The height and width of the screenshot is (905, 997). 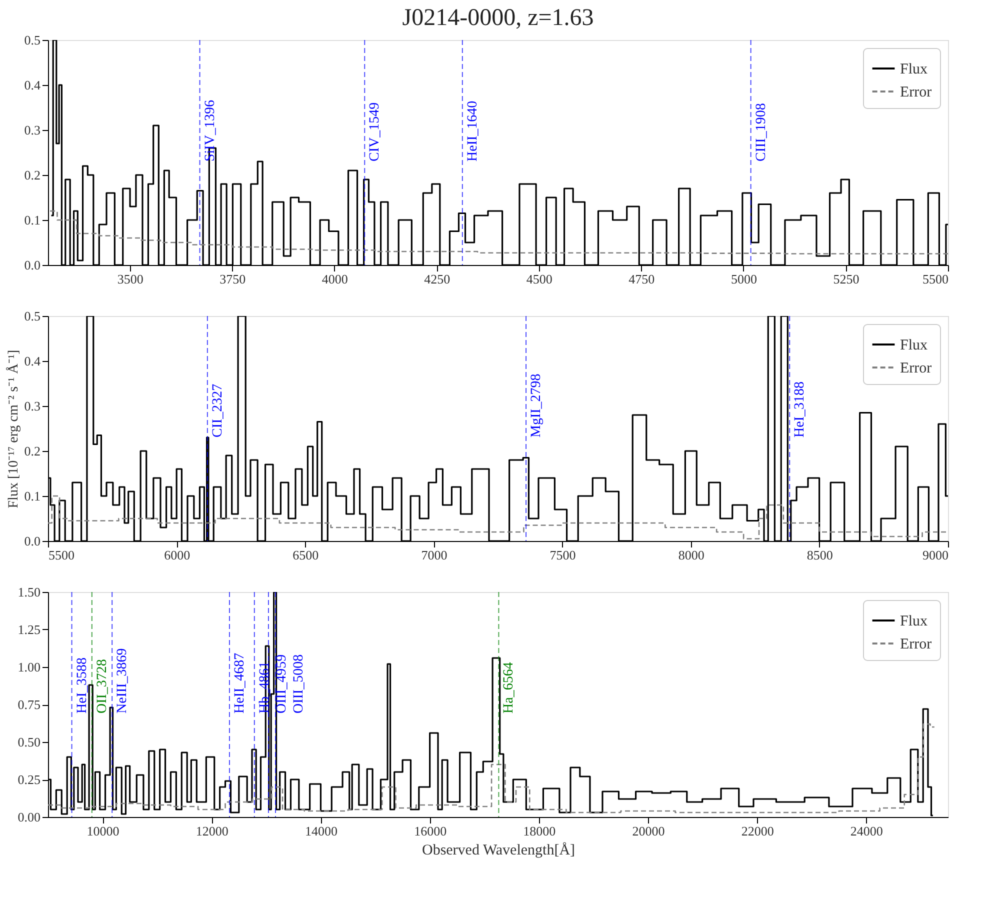 I want to click on ref-line-label: HeII_1640, so click(x=472, y=131).